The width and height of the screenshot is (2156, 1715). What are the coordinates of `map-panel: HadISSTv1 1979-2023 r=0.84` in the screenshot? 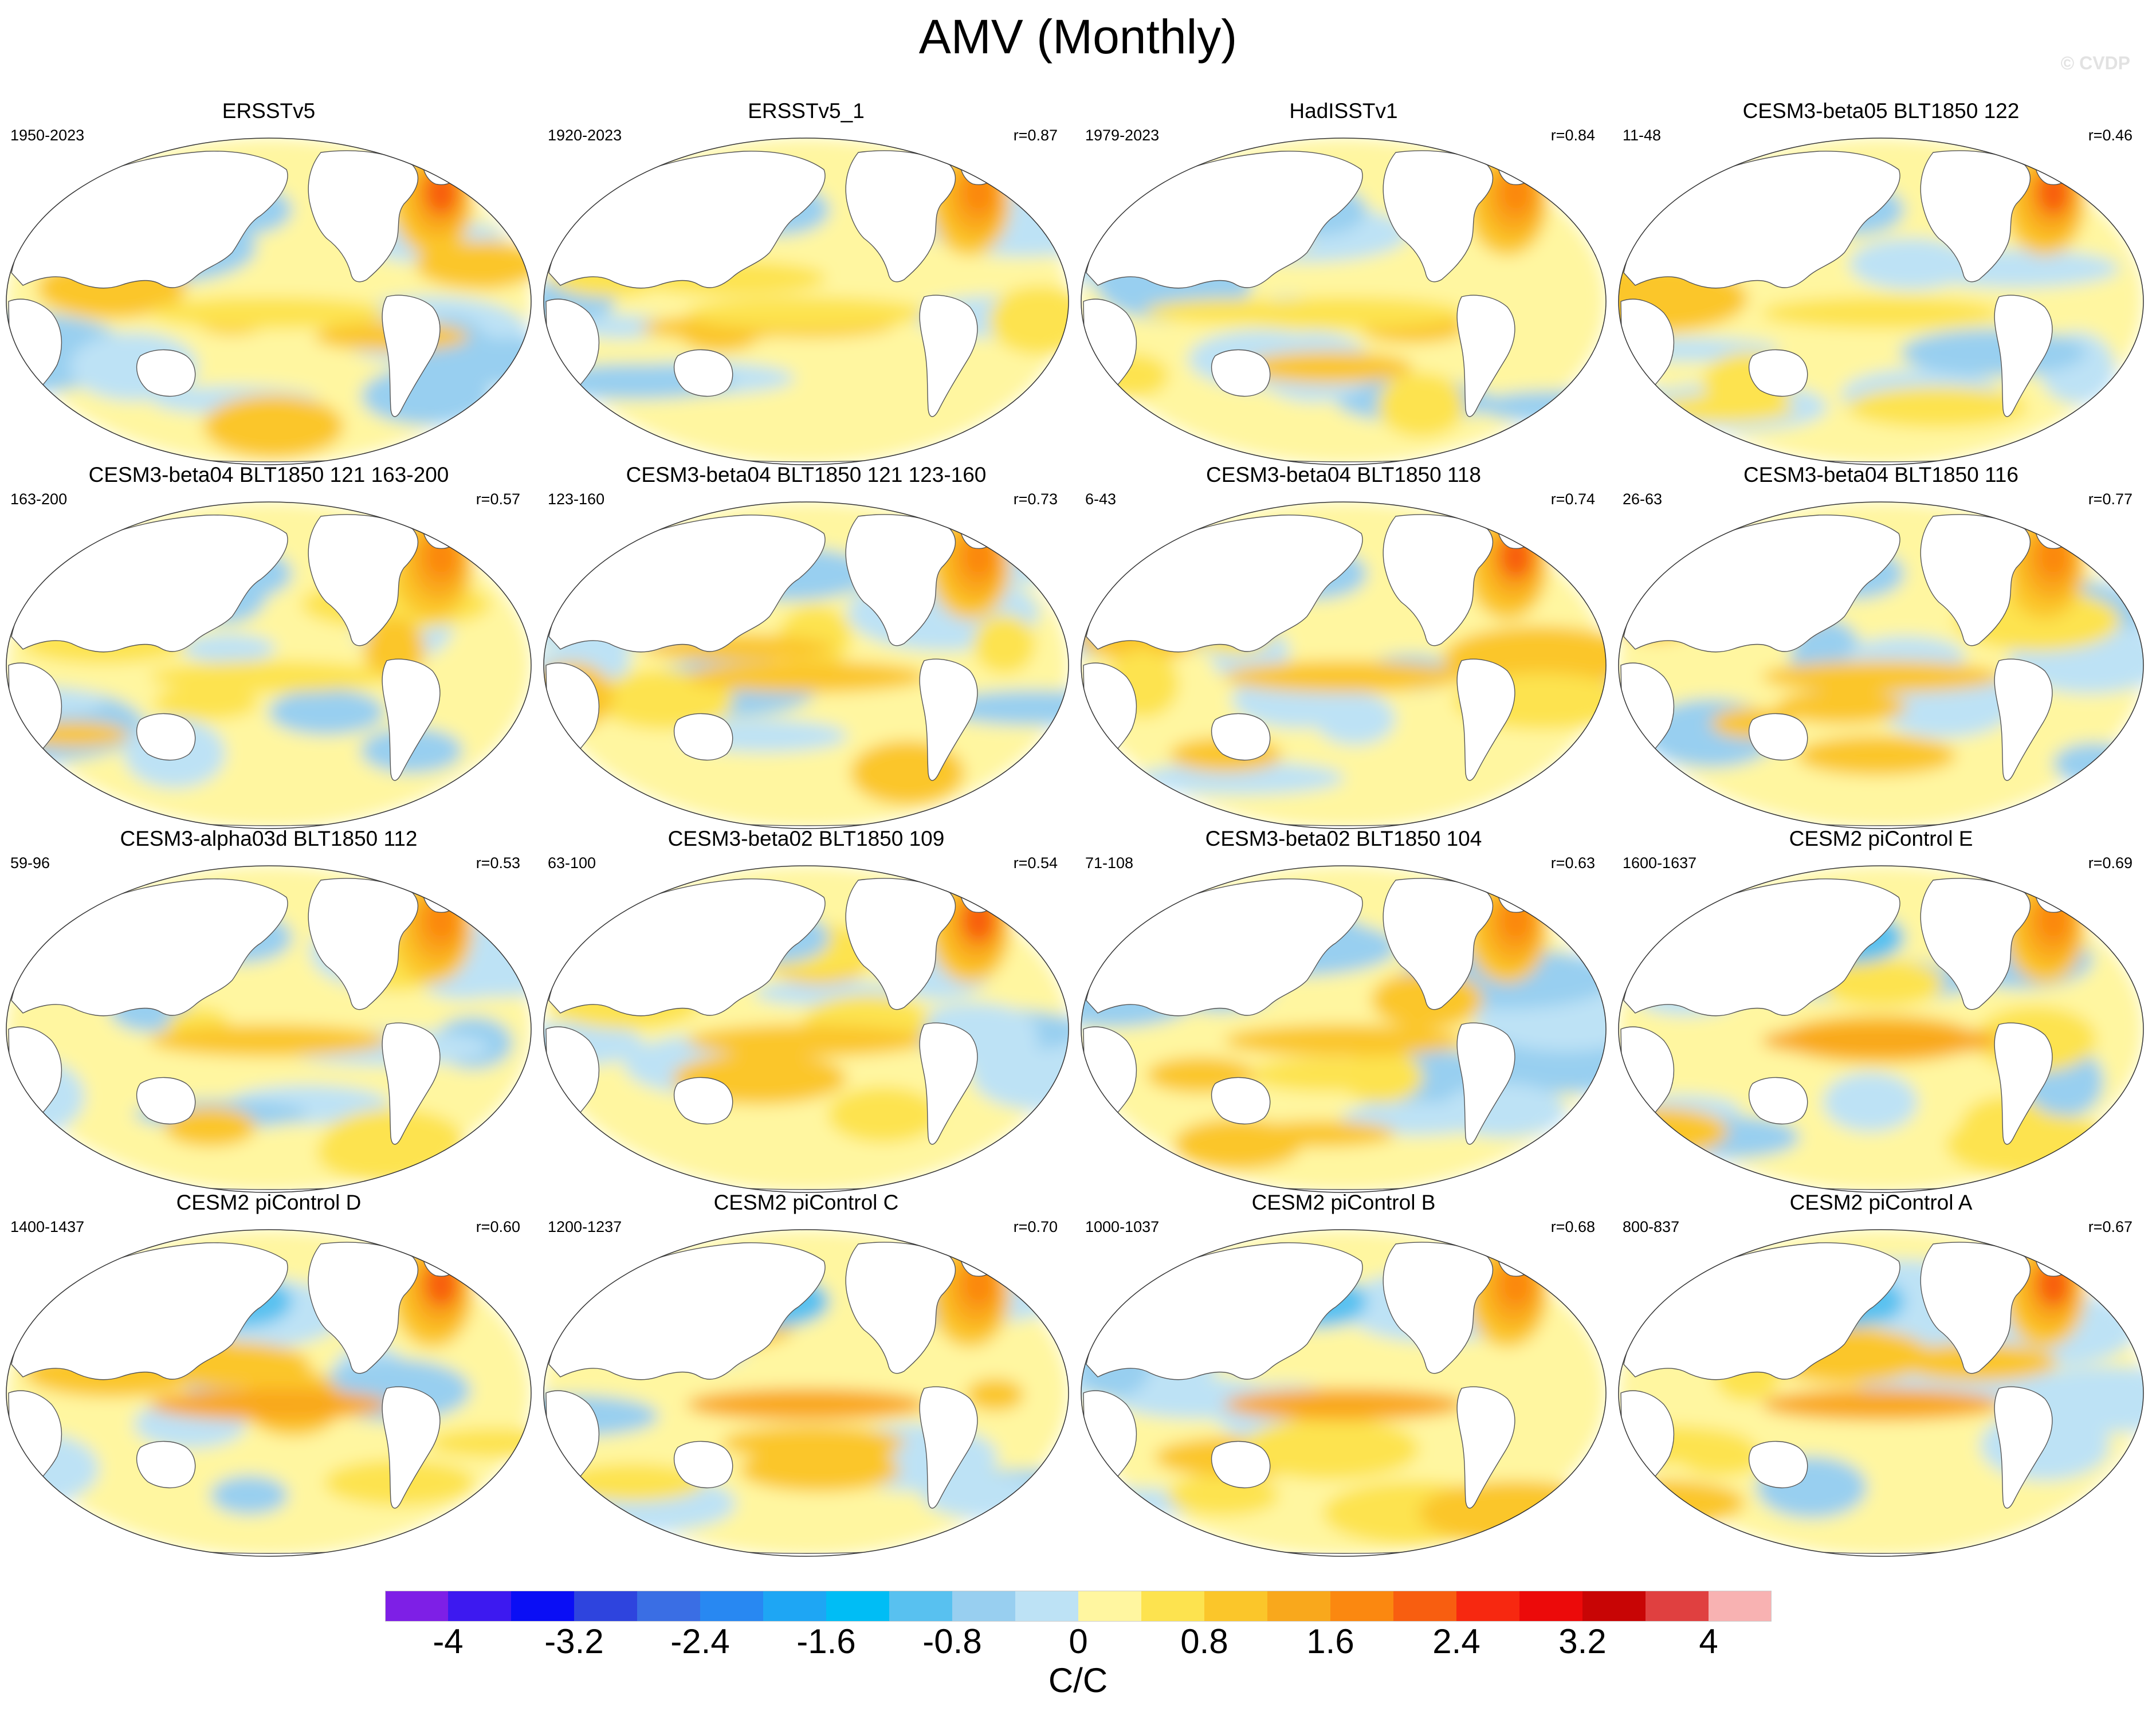 It's located at (1343, 286).